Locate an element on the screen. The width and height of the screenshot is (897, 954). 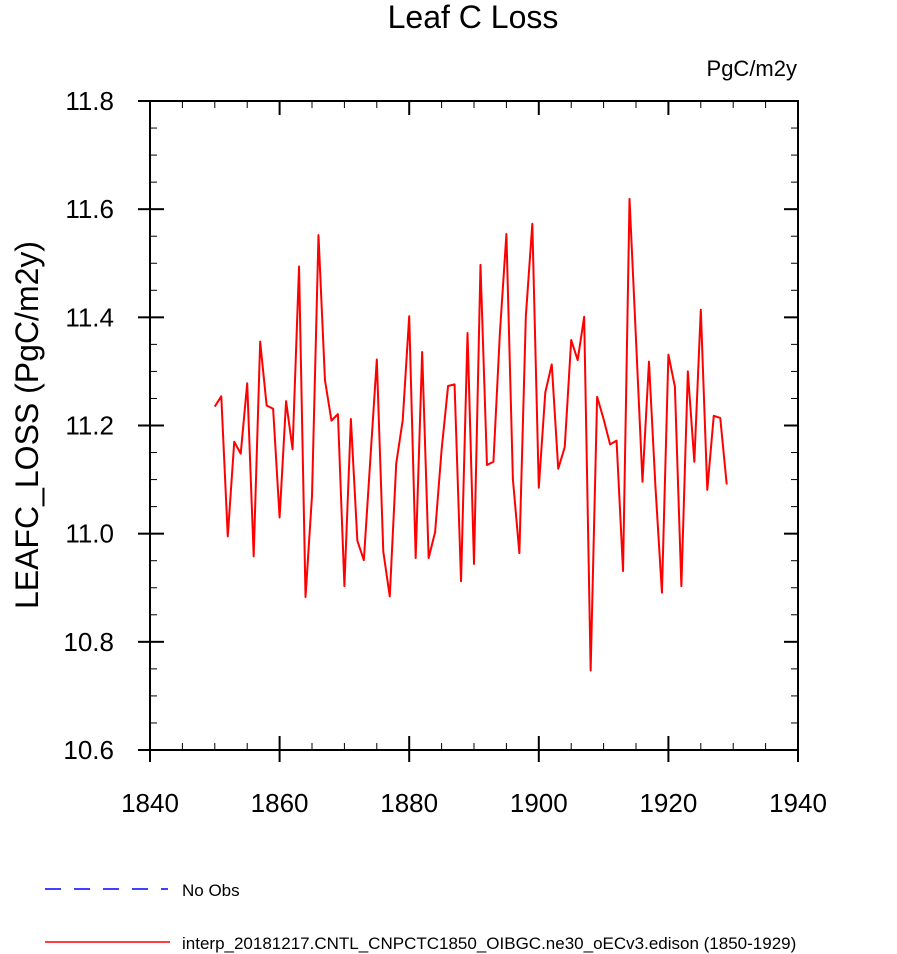
x-tick-label: 1840 is located at coordinates (150, 803).